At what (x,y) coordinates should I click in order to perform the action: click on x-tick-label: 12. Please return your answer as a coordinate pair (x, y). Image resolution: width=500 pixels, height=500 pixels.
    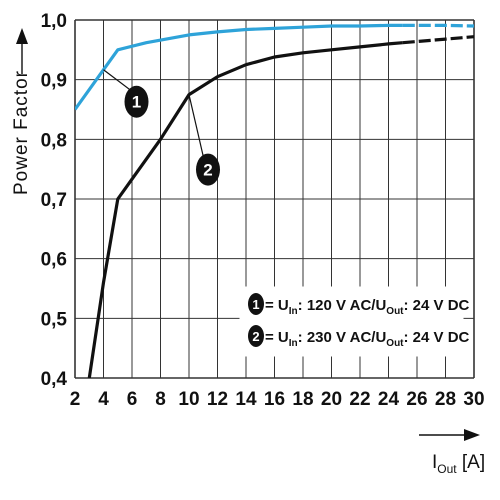
    Looking at the image, I should click on (217, 399).